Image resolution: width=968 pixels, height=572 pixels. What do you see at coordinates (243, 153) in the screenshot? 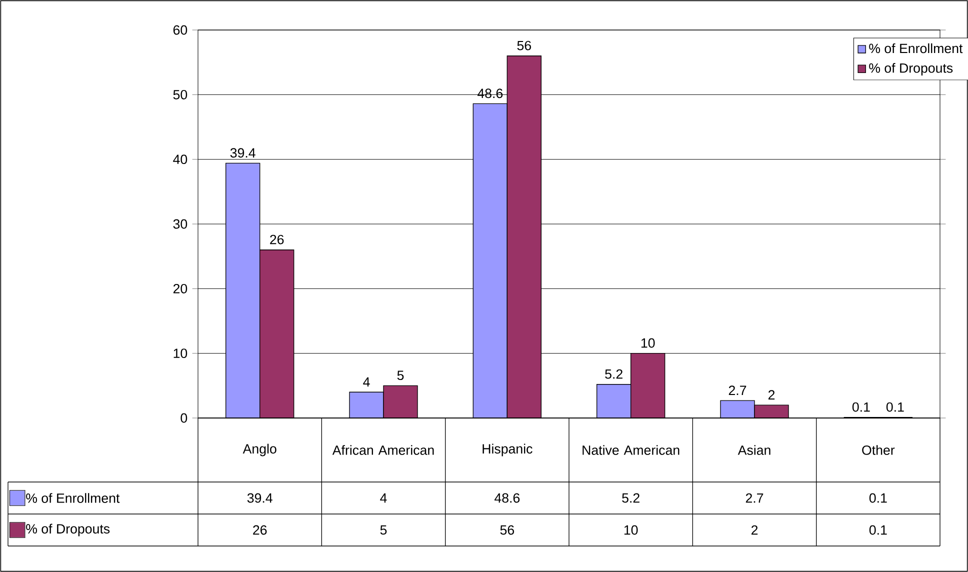
I see `text: 39.4` at bounding box center [243, 153].